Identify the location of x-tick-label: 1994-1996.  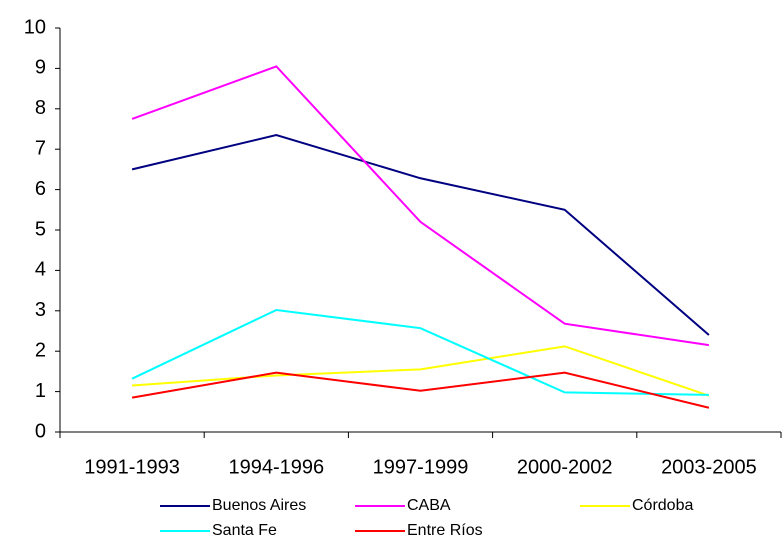
(276, 467).